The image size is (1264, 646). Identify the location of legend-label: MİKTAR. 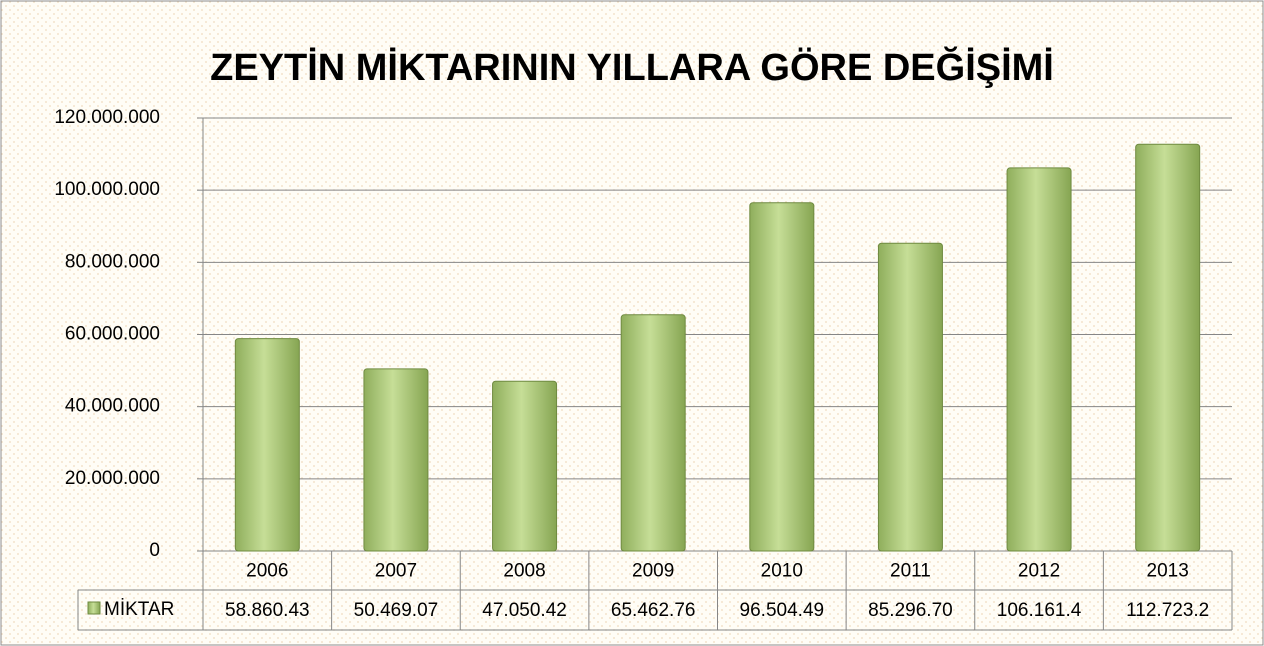
(139, 609).